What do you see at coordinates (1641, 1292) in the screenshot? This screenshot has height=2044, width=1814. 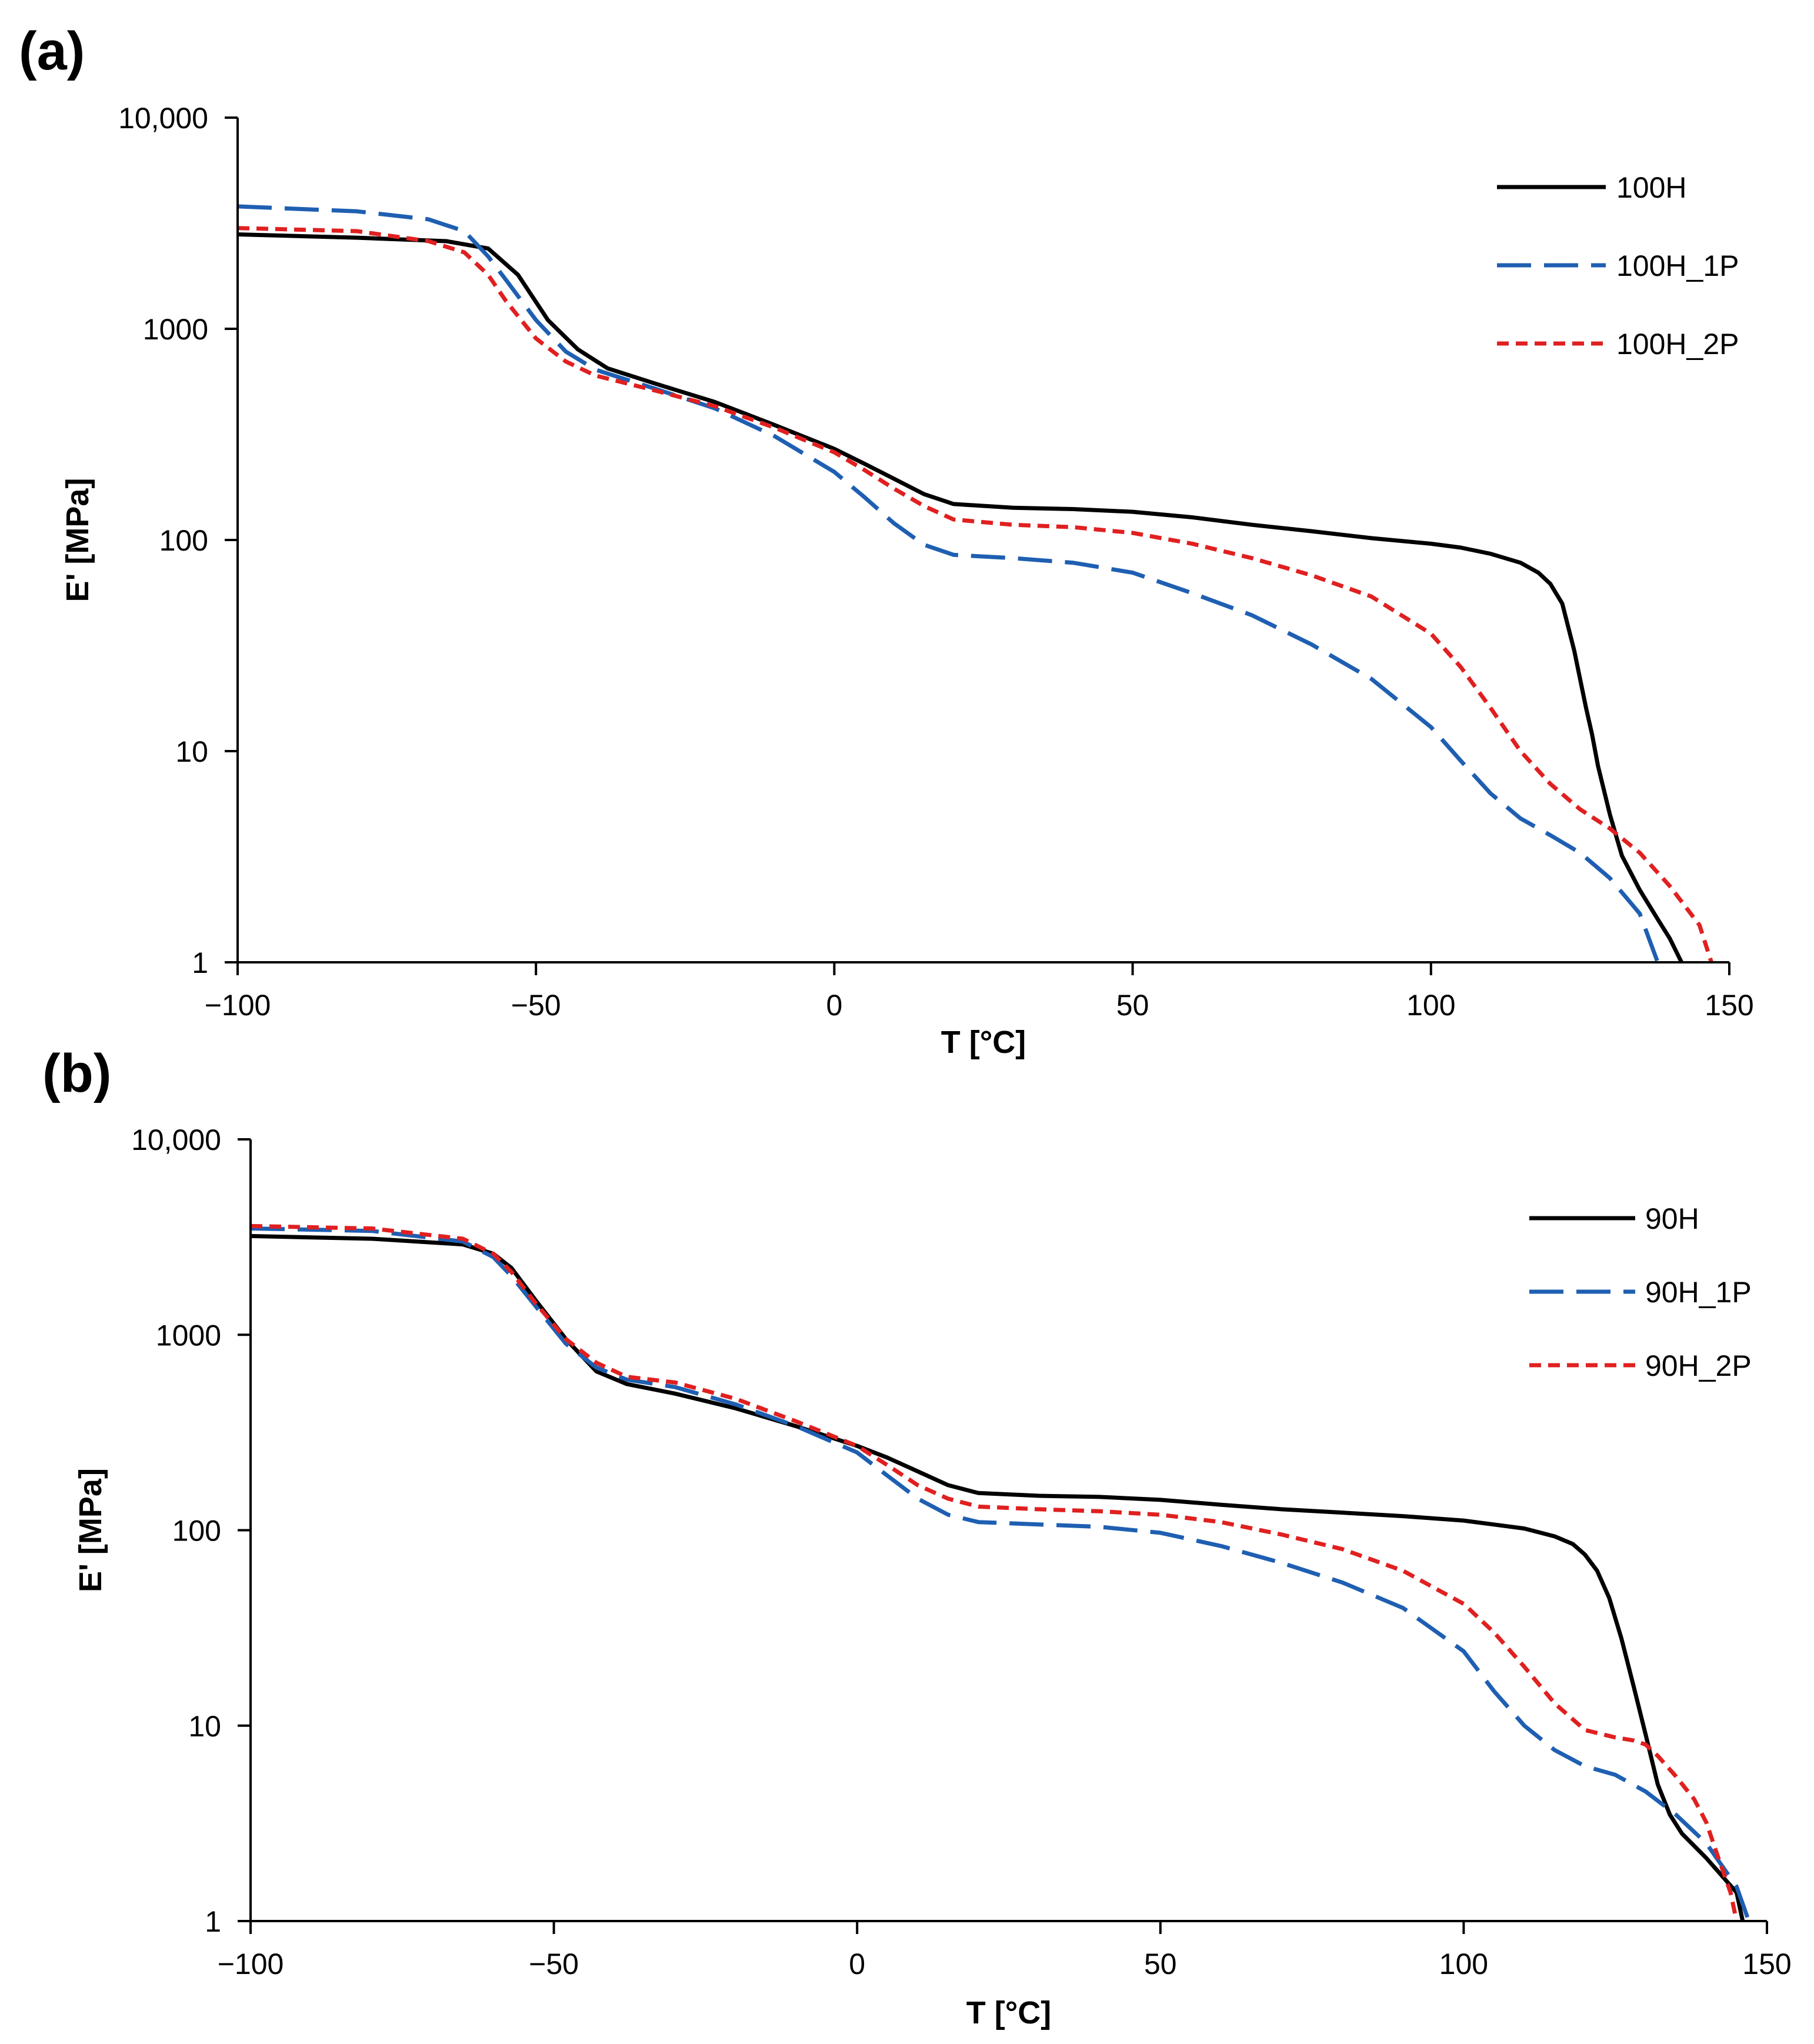 I see `legend: 90H 90H_1P 90H_2P` at bounding box center [1641, 1292].